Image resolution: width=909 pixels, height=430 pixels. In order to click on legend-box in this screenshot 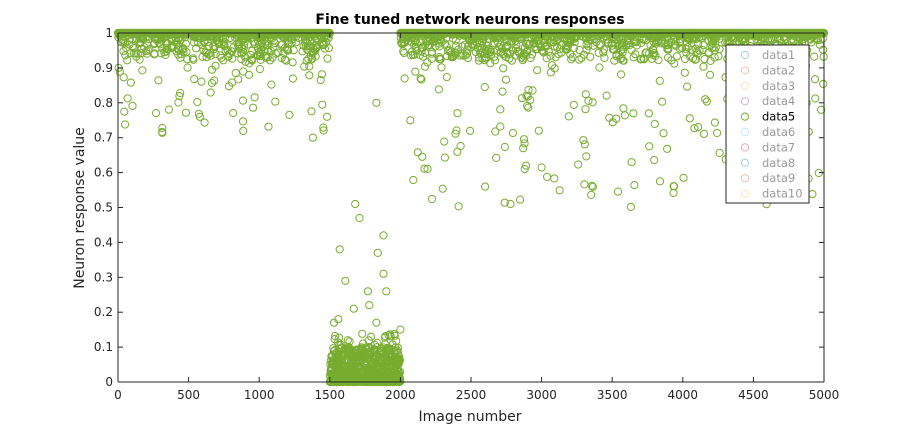, I will do `click(767, 124)`.